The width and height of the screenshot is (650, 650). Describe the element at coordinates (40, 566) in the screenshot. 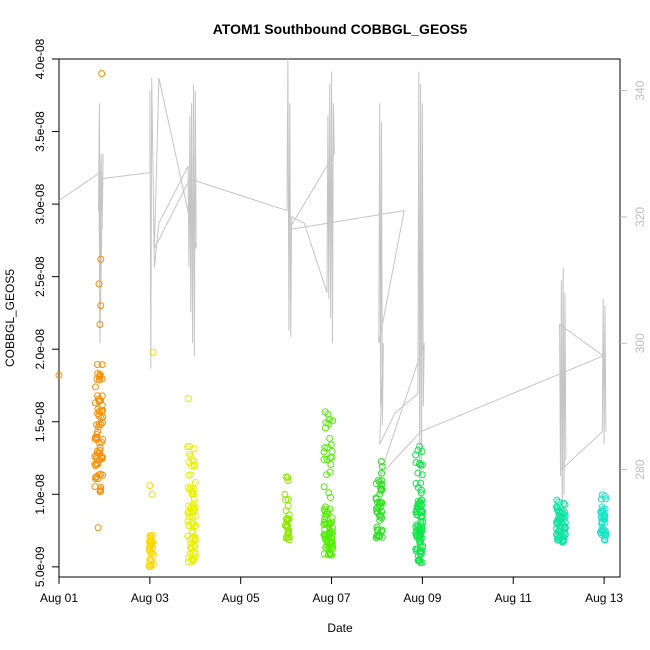

I see `y-tick-label: 5.0e-09` at that location.